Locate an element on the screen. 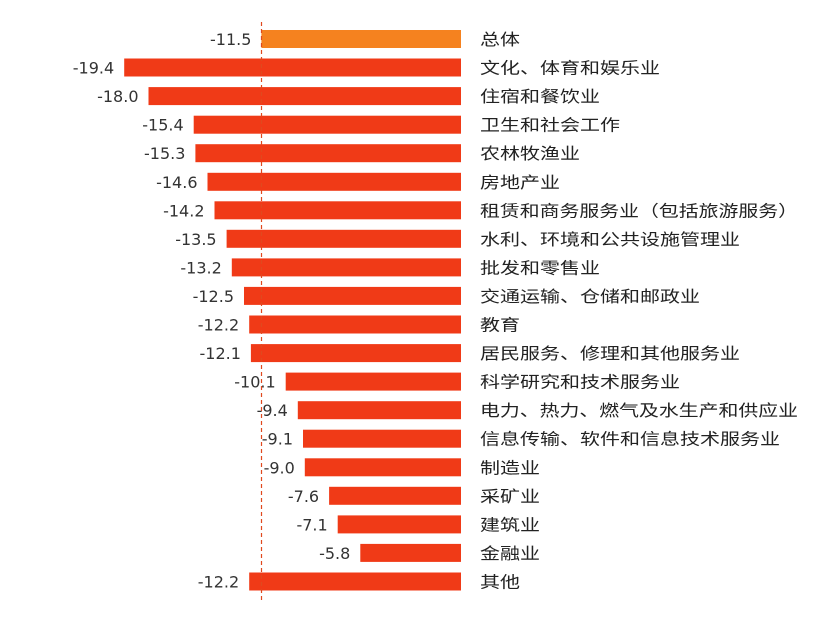  value-label: -15.3 is located at coordinates (164, 153).